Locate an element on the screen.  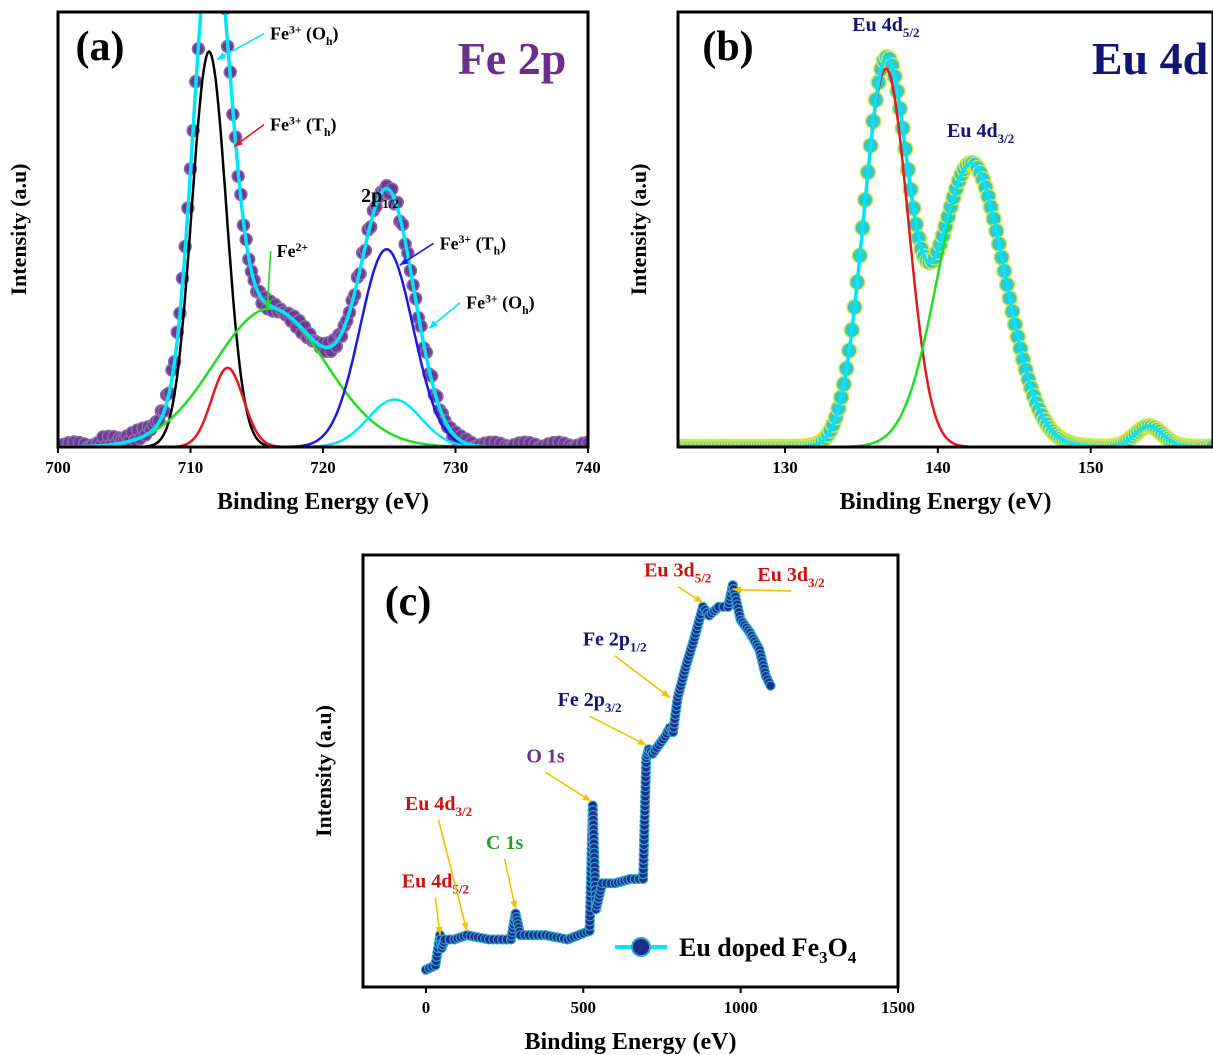
panel-label: (a) is located at coordinates (100, 47).